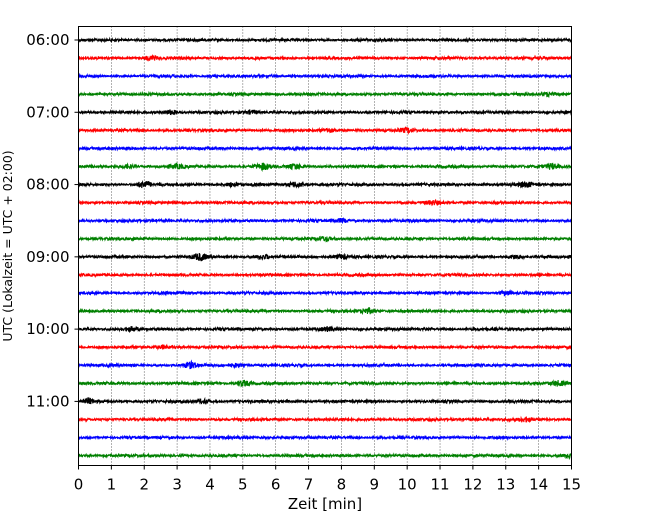  What do you see at coordinates (47, 112) in the screenshot?
I see `y-tick-label: 07:00` at bounding box center [47, 112].